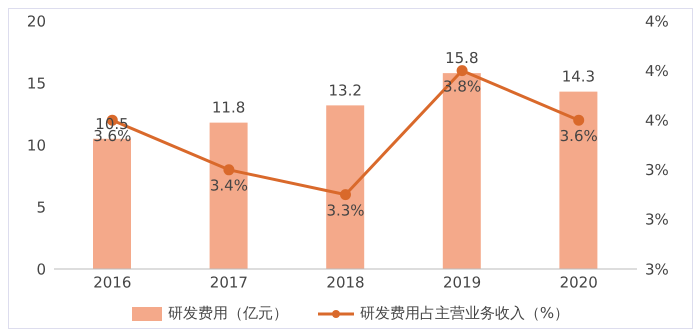  I want to click on data-label: 14.3, so click(579, 77).